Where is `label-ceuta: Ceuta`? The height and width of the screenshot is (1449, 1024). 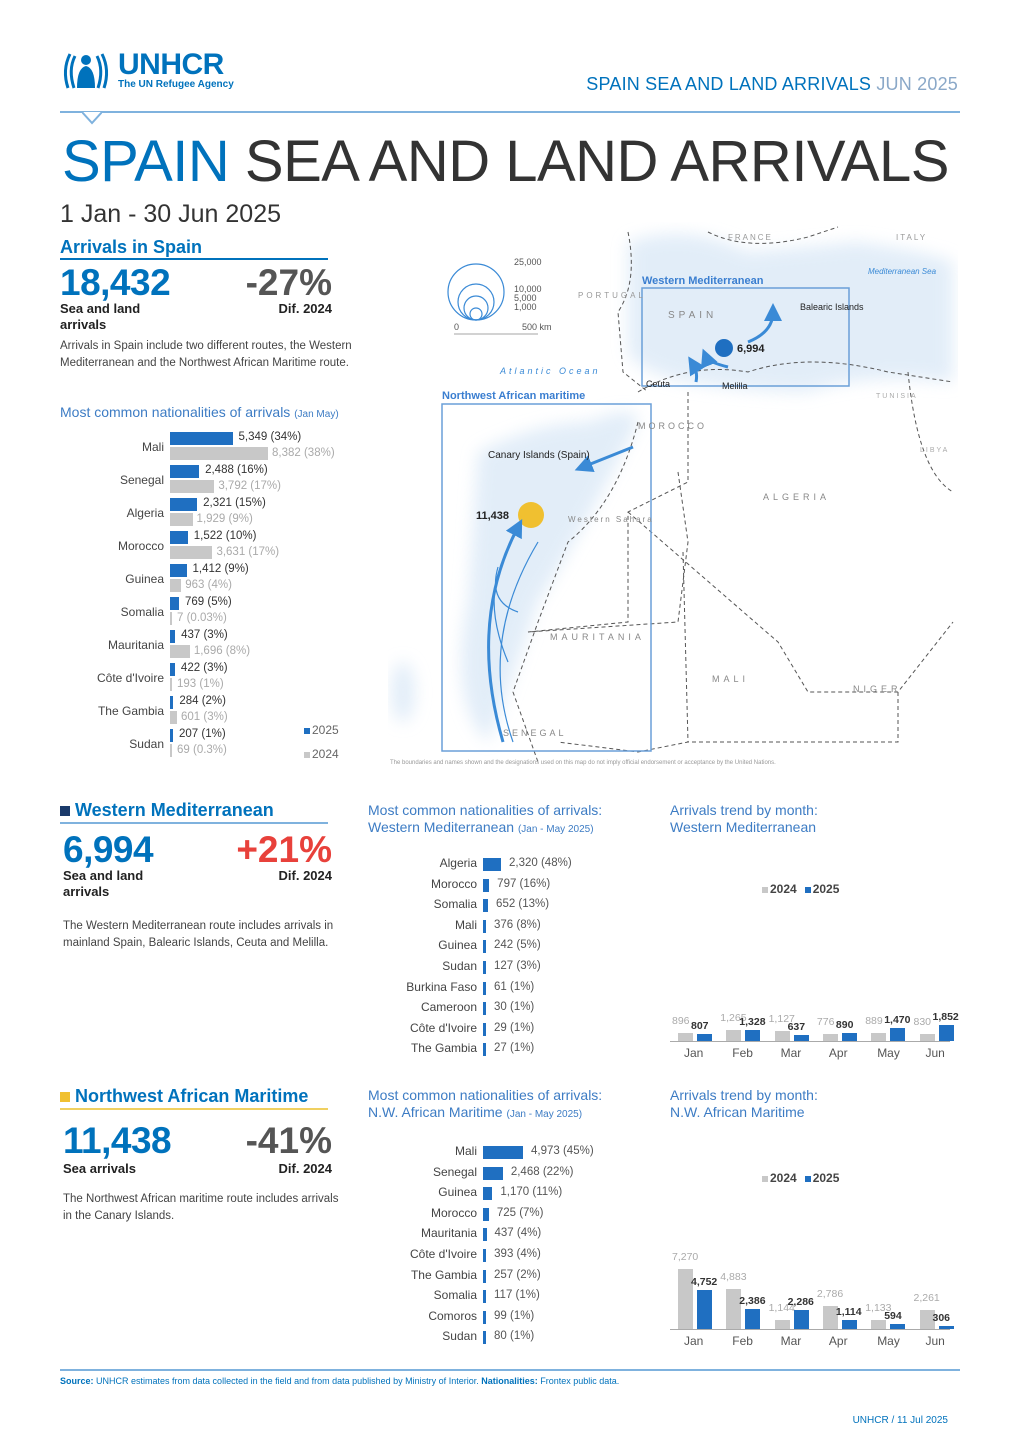 label-ceuta: Ceuta is located at coordinates (658, 384).